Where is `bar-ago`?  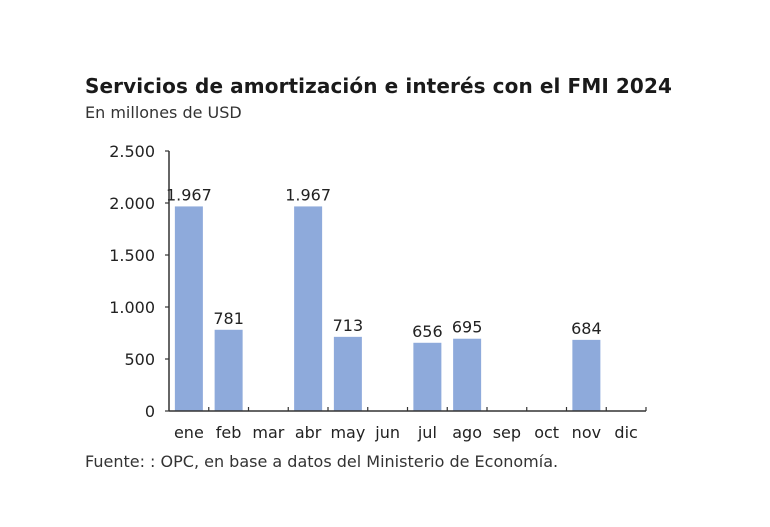 bar-ago is located at coordinates (467, 374).